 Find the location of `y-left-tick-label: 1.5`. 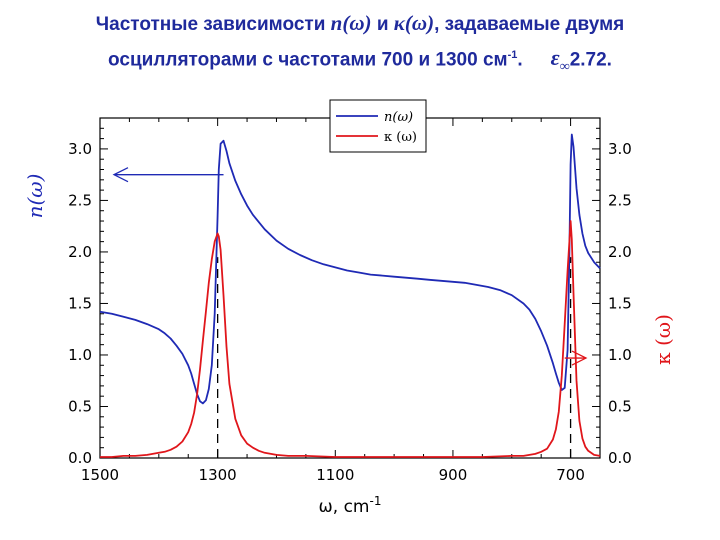

y-left-tick-label: 1.5 is located at coordinates (80, 303).